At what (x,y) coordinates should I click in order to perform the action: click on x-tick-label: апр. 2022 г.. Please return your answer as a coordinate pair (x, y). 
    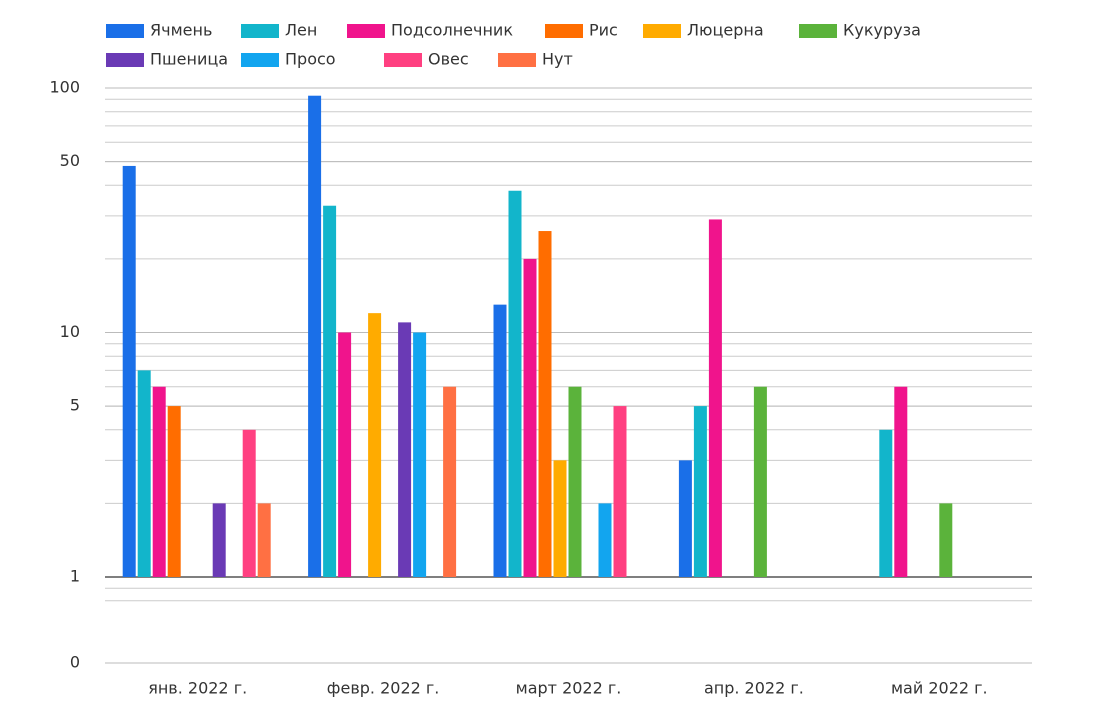
    Looking at the image, I should click on (754, 688).